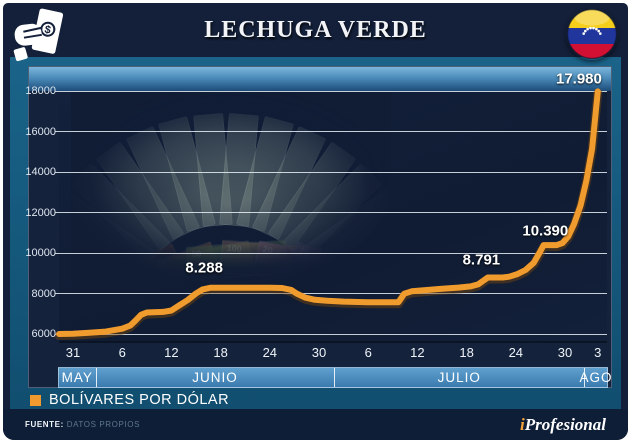 This screenshot has height=443, width=631. What do you see at coordinates (578, 79) in the screenshot?
I see `data-label: 17.980` at bounding box center [578, 79].